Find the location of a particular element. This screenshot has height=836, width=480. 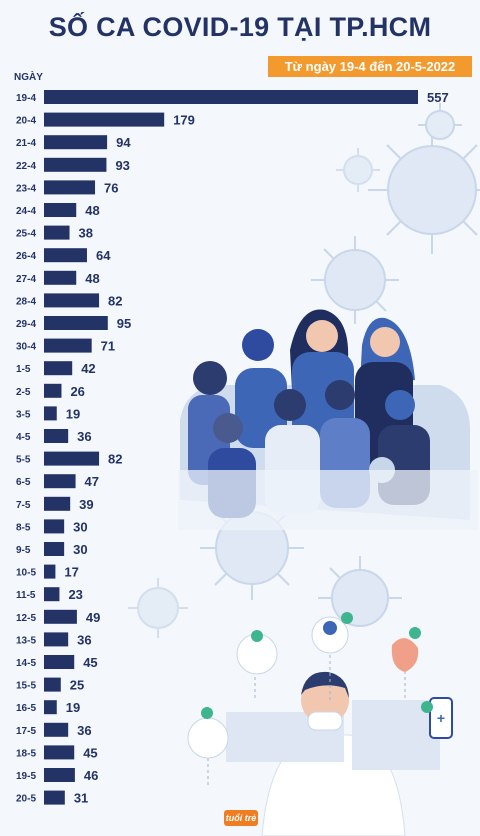

category-label: 19-5 is located at coordinates (26, 776).